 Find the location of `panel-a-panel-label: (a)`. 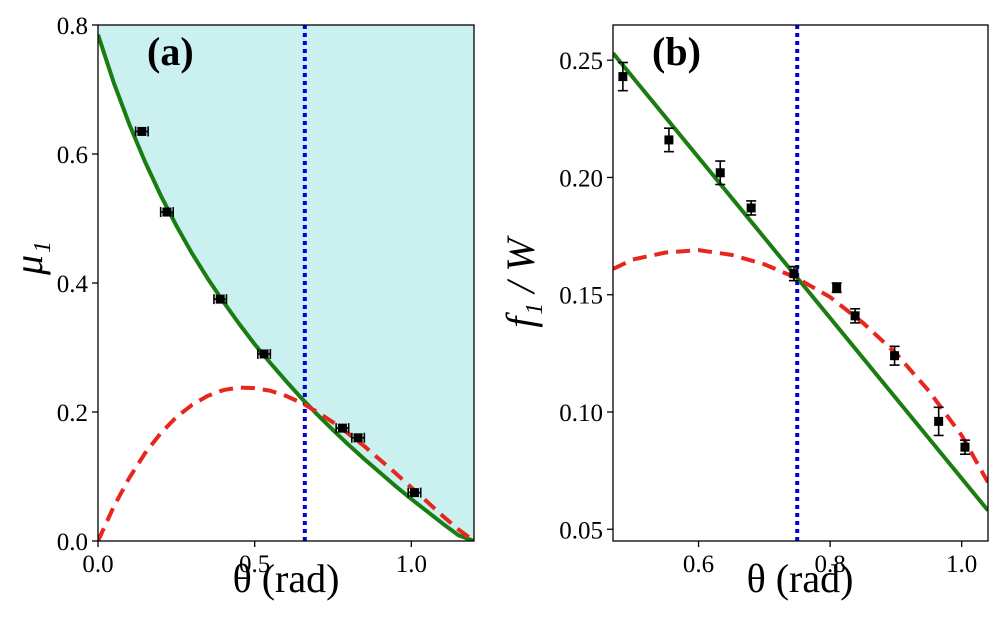

panel-a-panel-label: (a) is located at coordinates (170, 51).